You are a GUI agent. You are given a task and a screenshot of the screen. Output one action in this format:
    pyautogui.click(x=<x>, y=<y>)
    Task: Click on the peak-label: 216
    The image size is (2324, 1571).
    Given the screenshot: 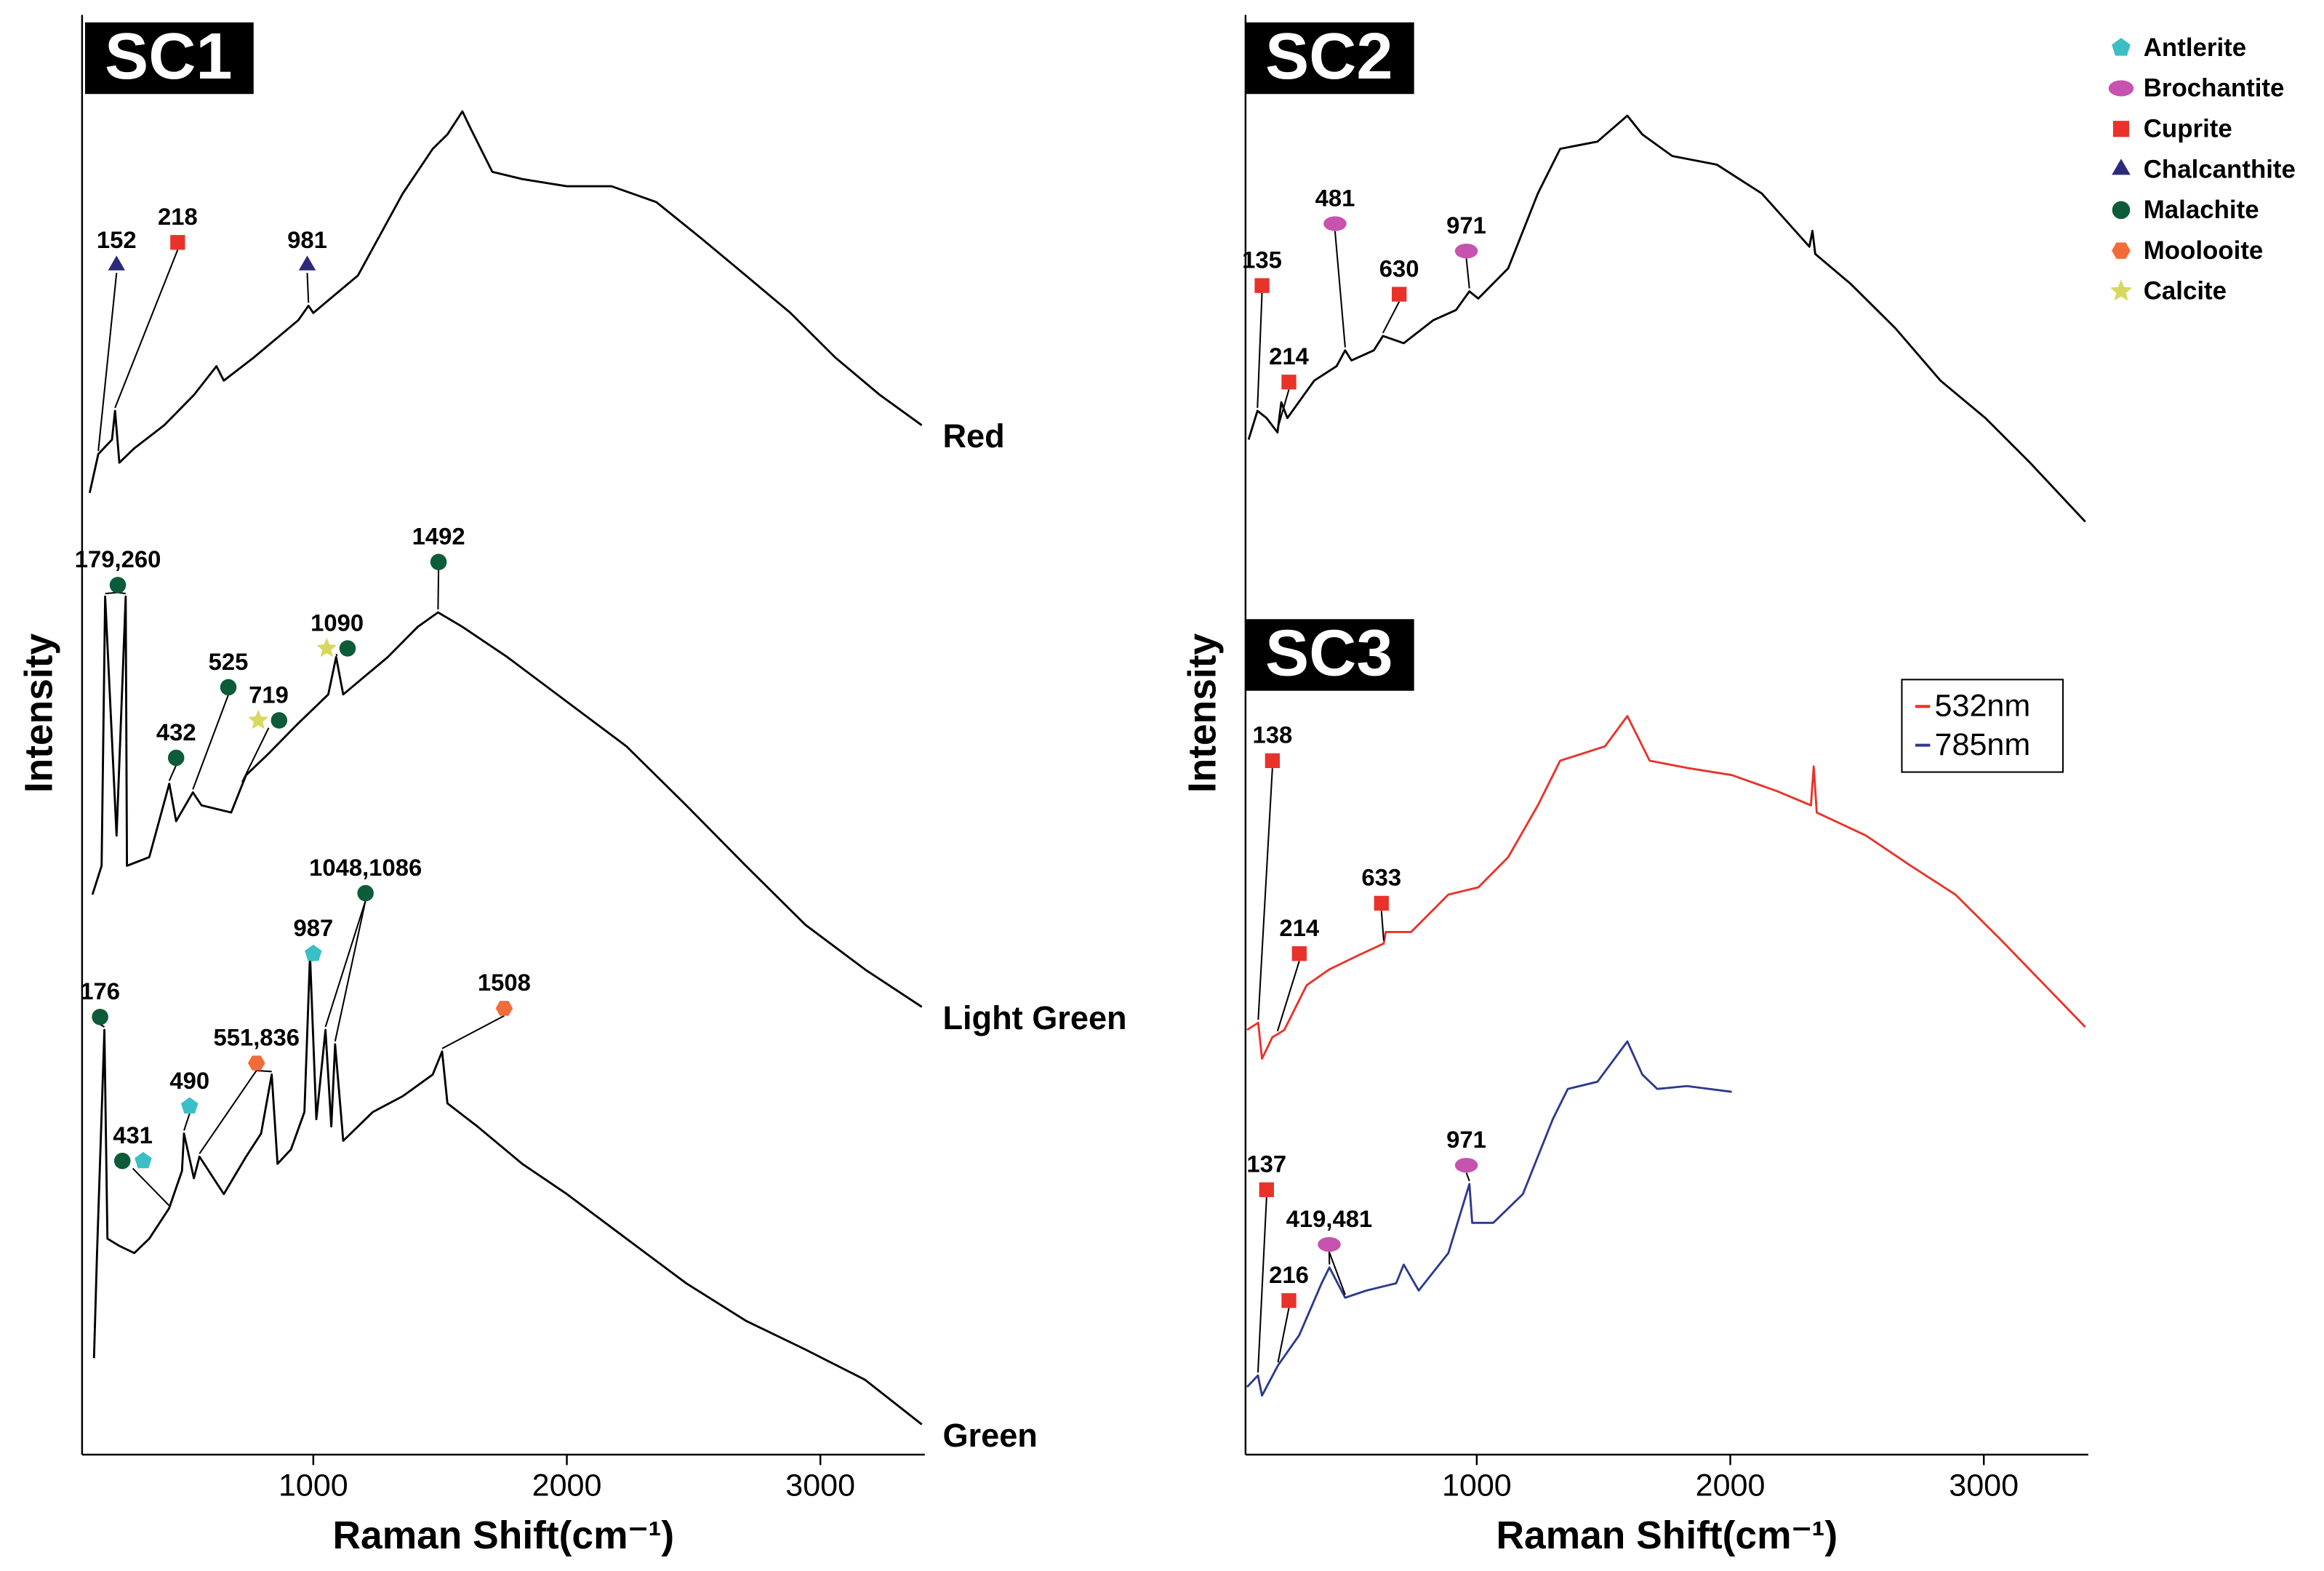 What is the action you would take?
    pyautogui.click(x=1289, y=1274)
    